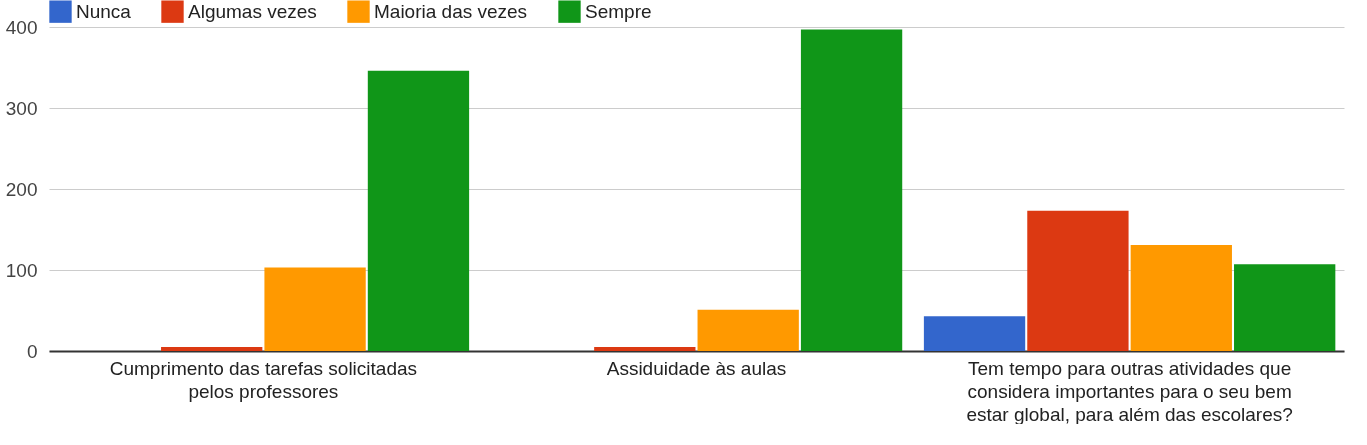 The height and width of the screenshot is (445, 1367). Describe the element at coordinates (618, 11) in the screenshot. I see `legend-label: Sempre` at that location.